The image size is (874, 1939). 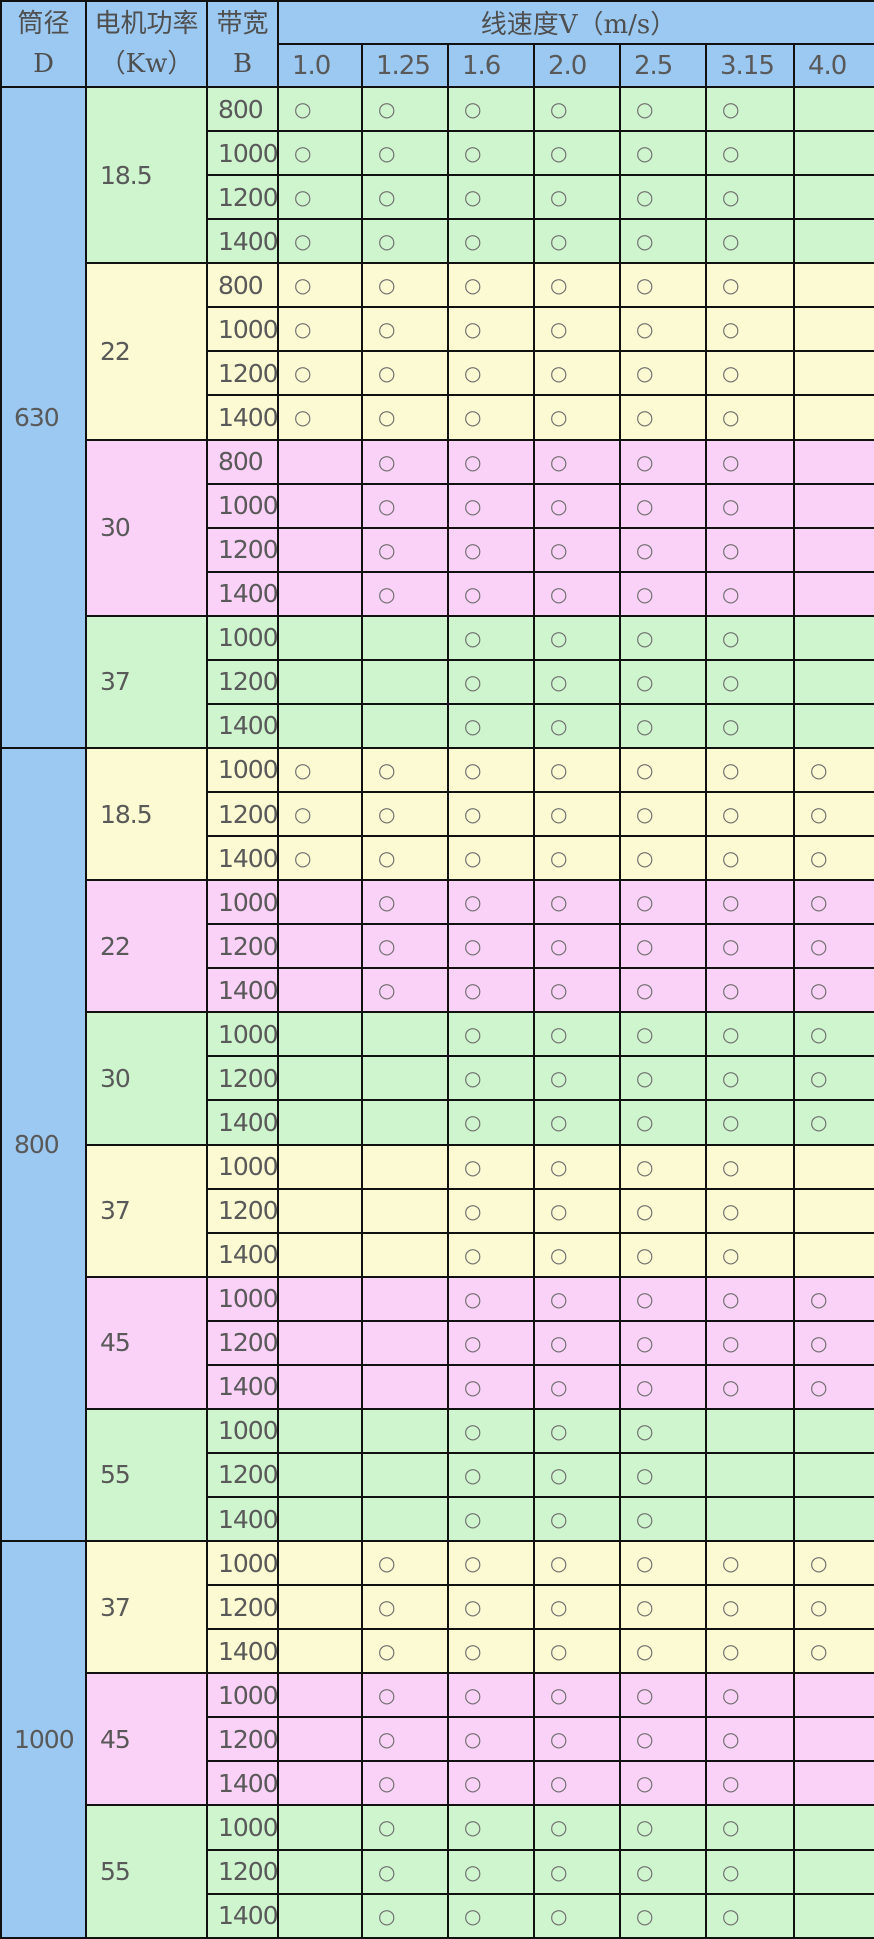 I want to click on table-row: 1200 ○ ○ ○ ○, so click(x=437, y=681).